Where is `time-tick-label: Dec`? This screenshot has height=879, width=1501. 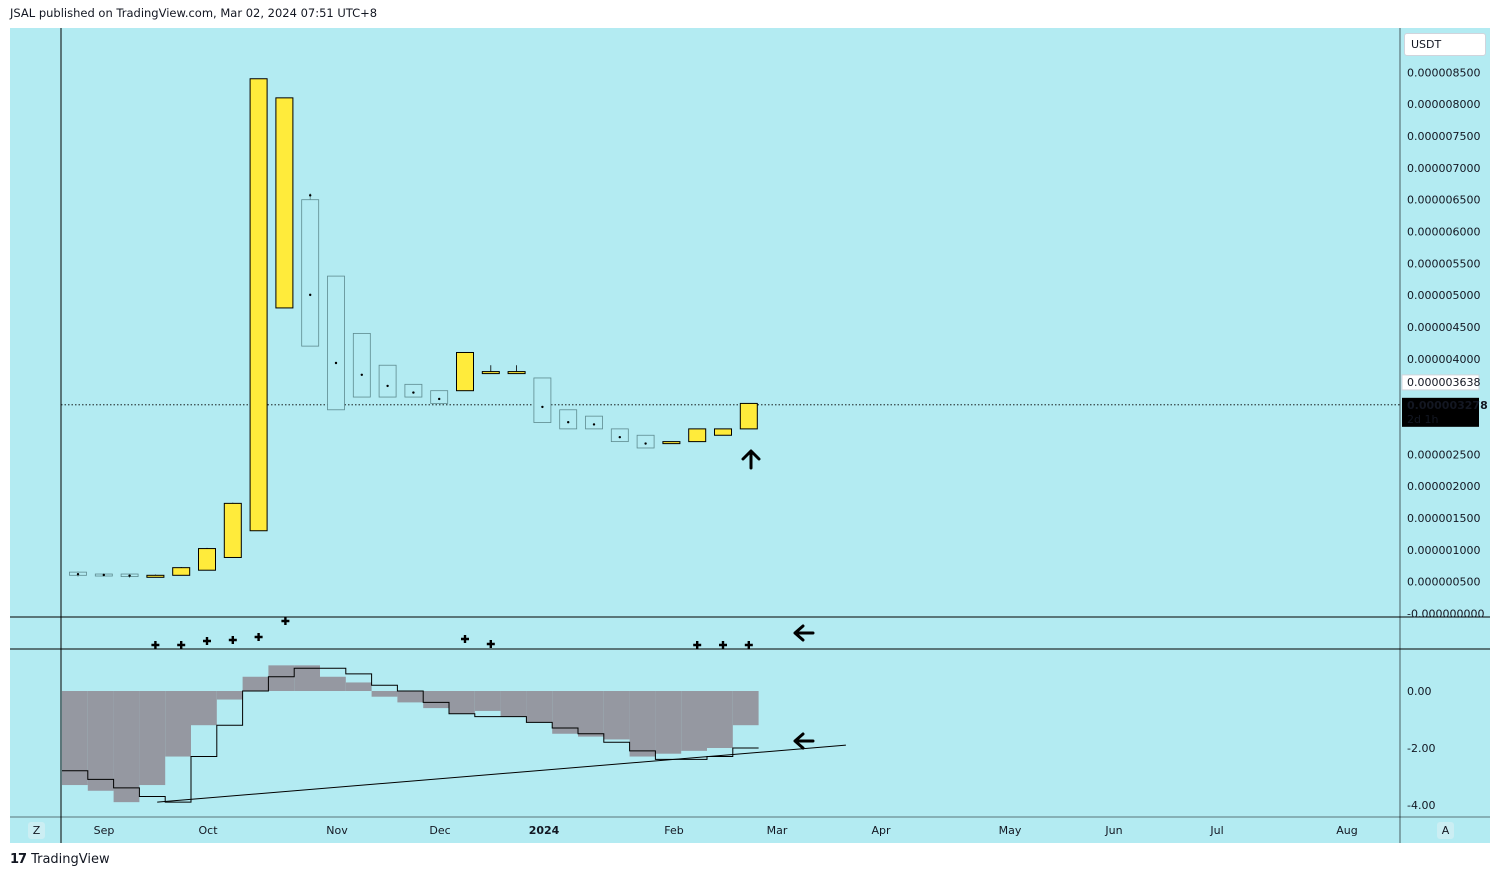
time-tick-label: Dec is located at coordinates (439, 830).